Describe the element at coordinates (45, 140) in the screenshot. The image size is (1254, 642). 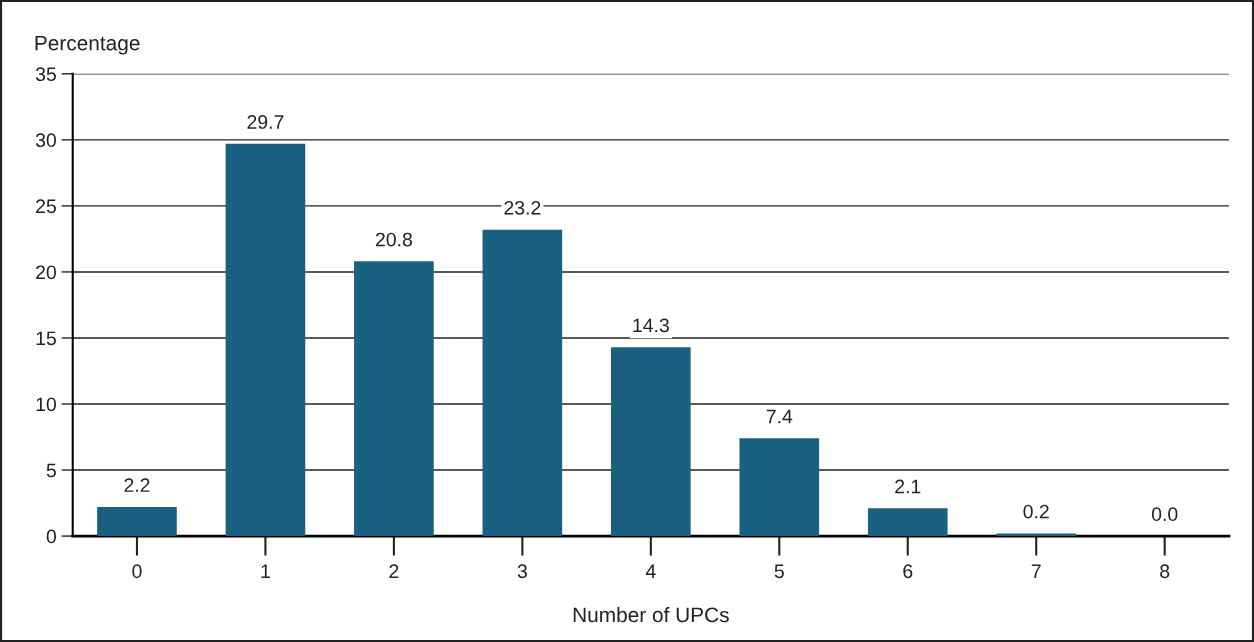
I see `y-tick-label: 30` at that location.